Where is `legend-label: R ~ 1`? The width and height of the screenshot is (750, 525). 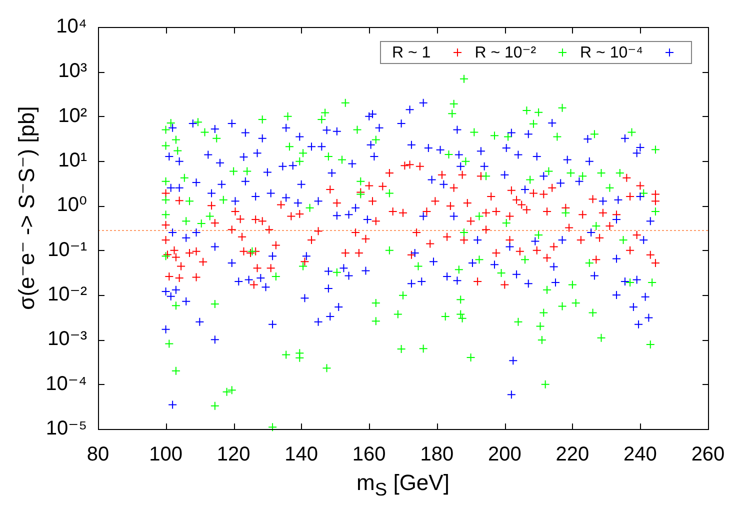 legend-label: R ~ 1 is located at coordinates (411, 53).